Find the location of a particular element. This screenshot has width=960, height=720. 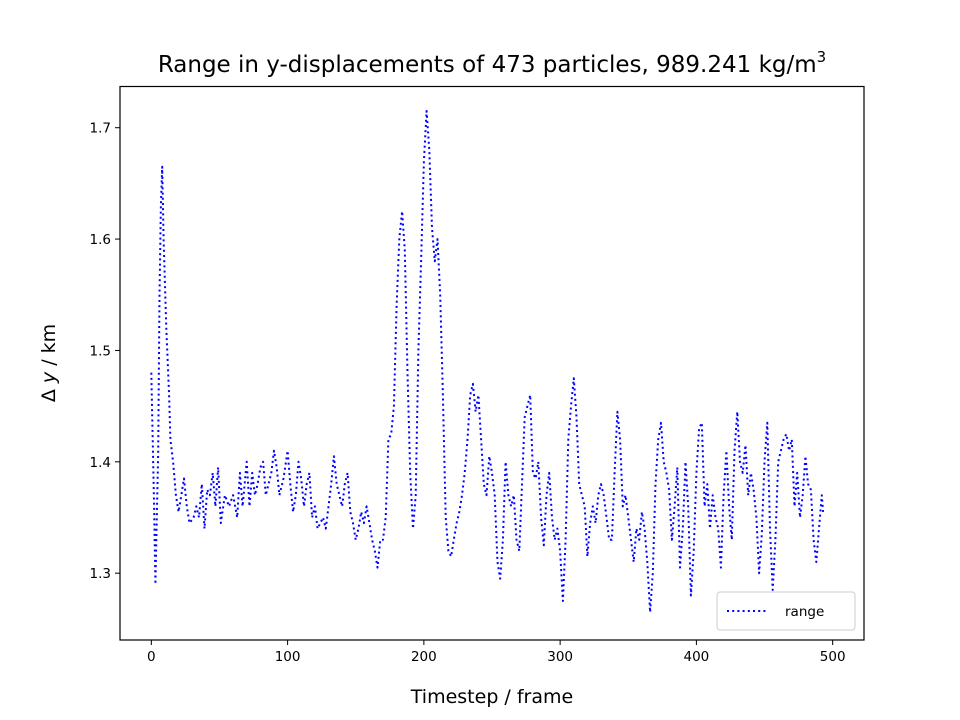

legend-frame is located at coordinates (786, 611).